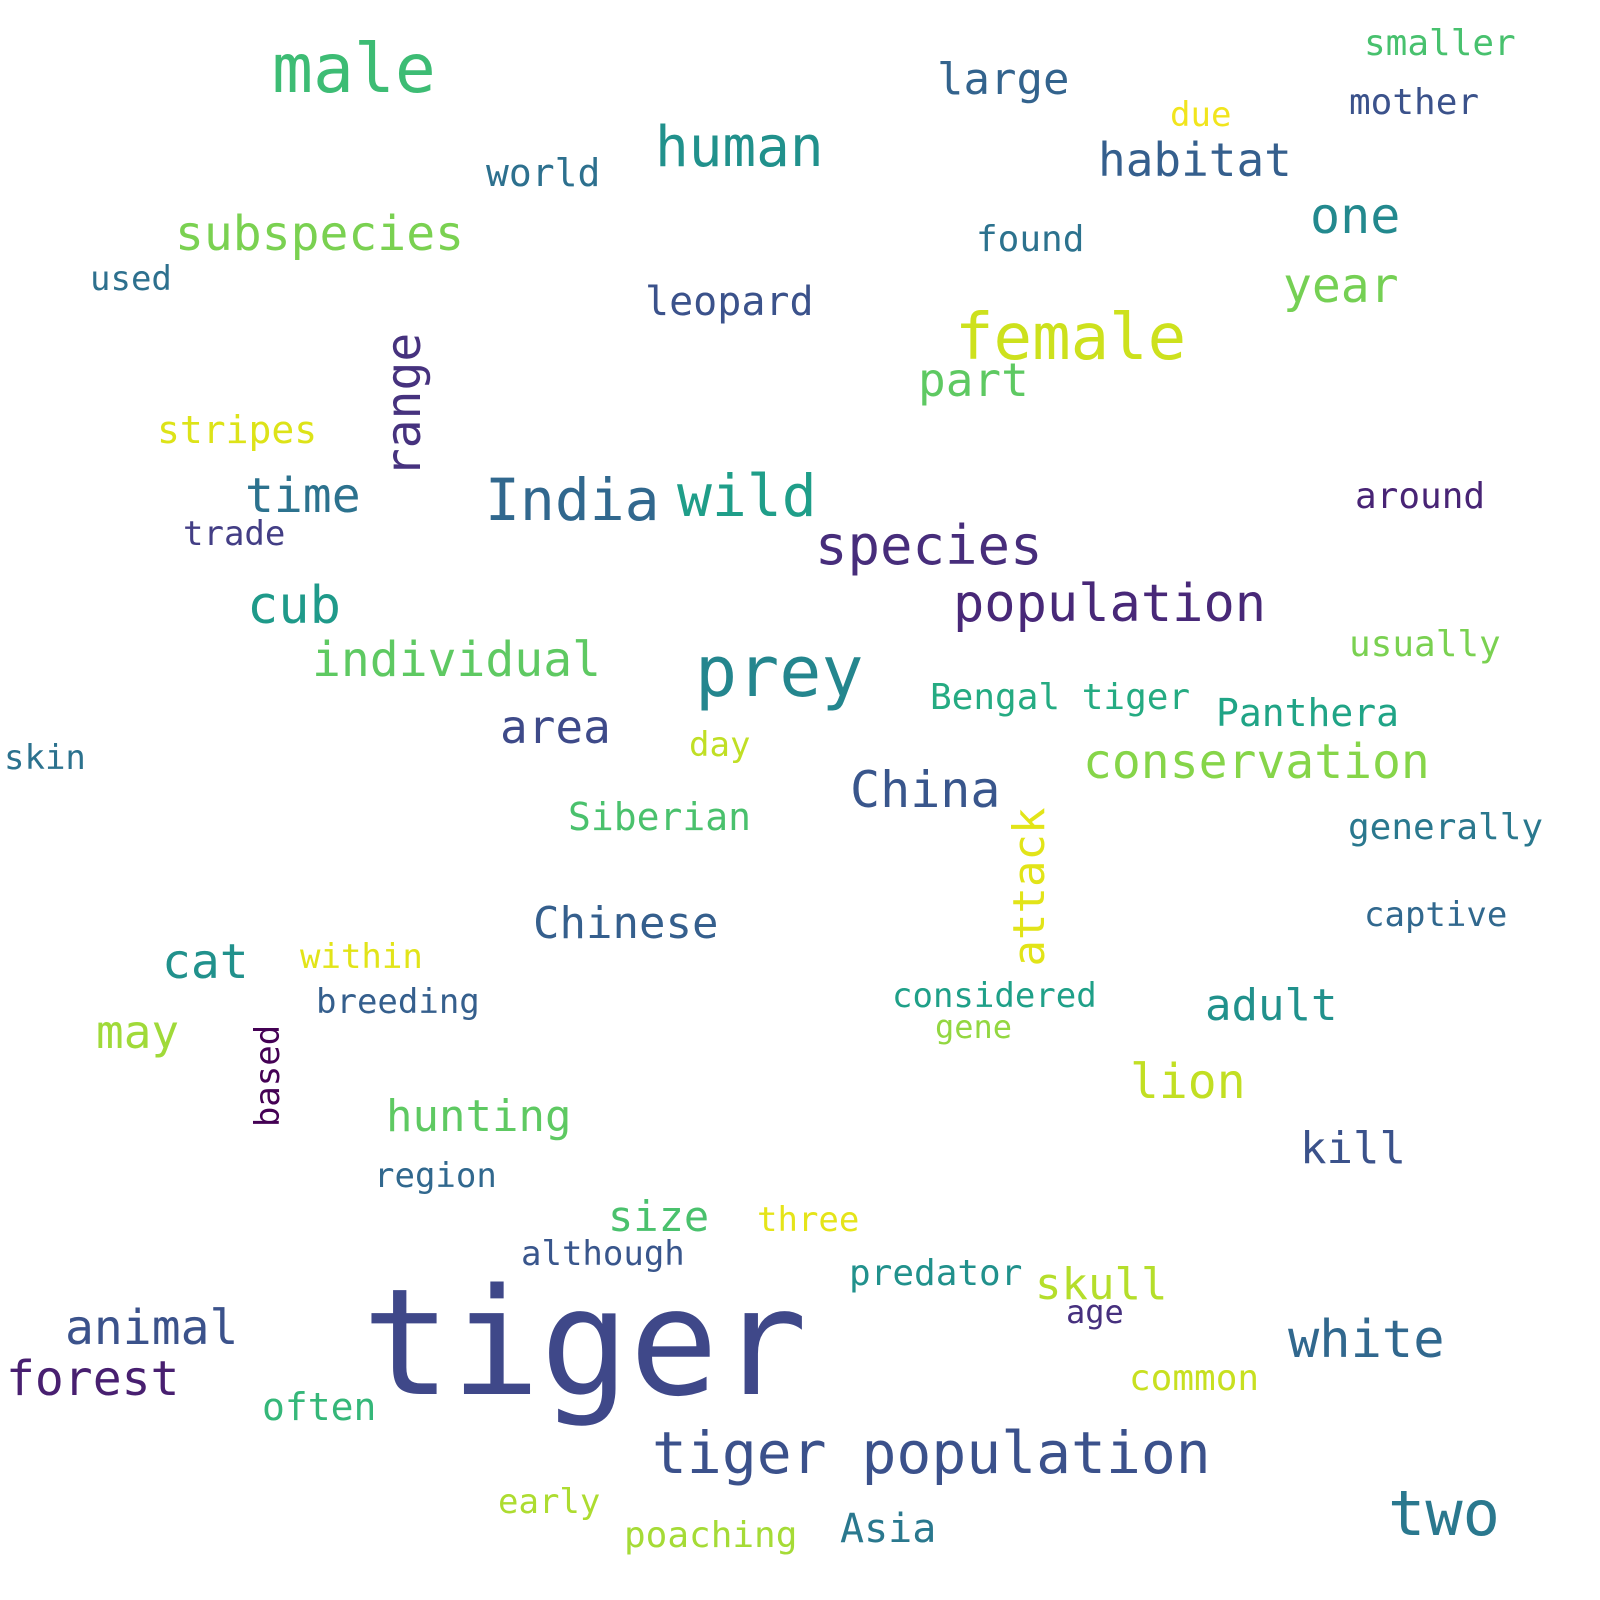 Image resolution: width=1600 pixels, height=1600 pixels. I want to click on word-two: two, so click(1444, 1513).